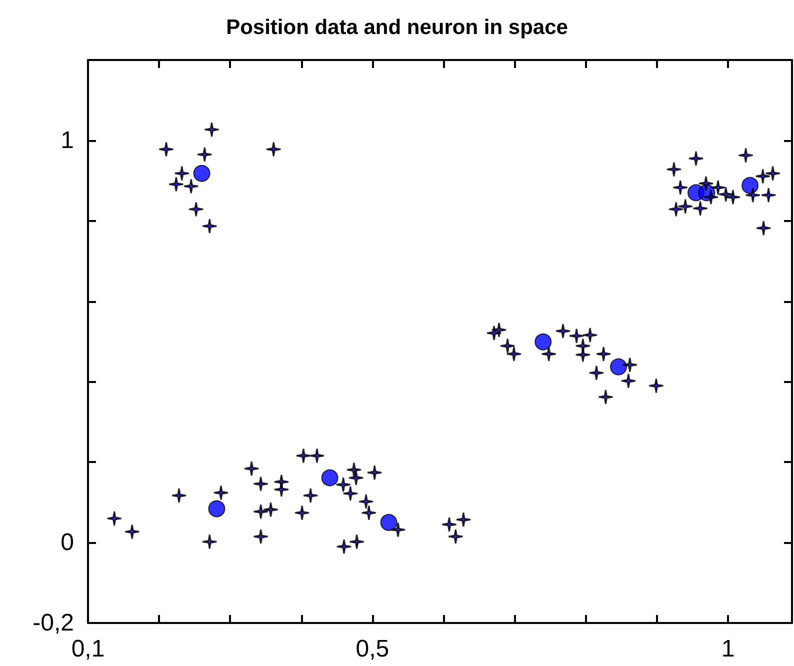  Describe the element at coordinates (728, 649) in the screenshot. I see `x-tick-label: 1` at that location.